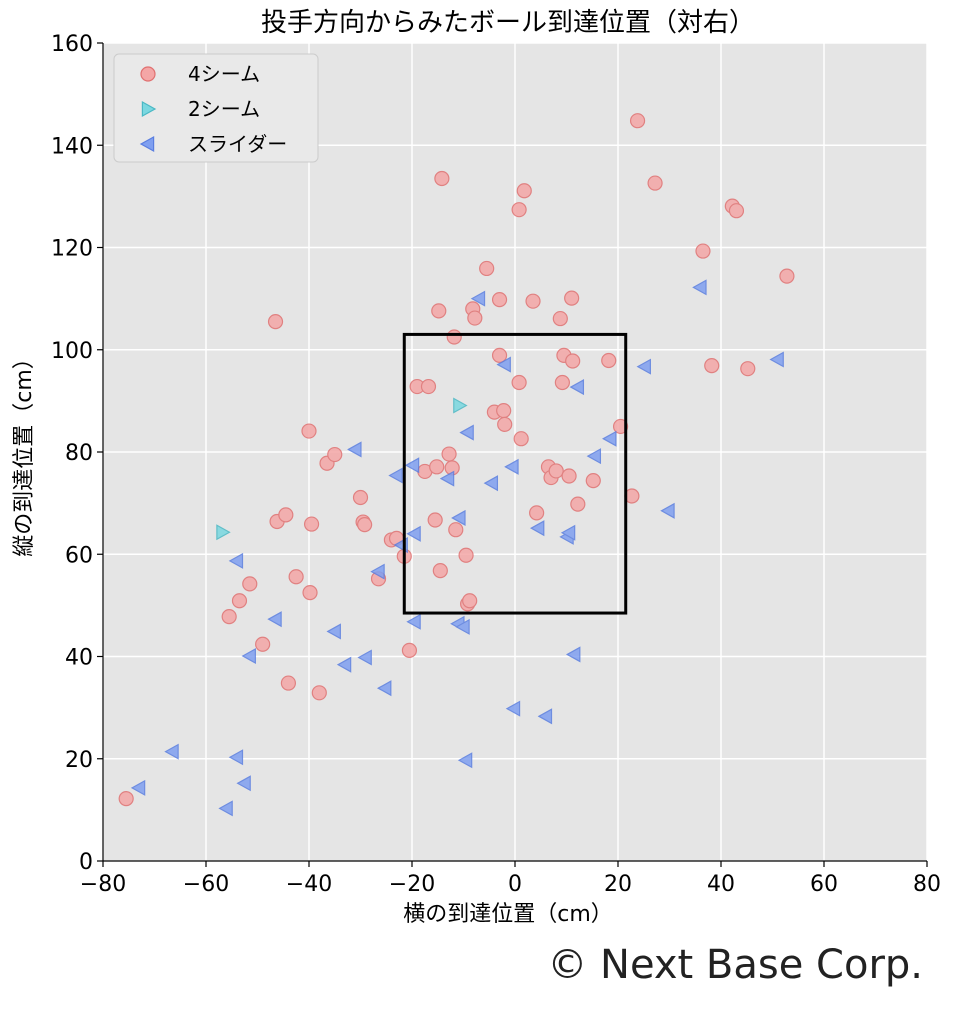 Image resolution: width=955 pixels, height=1020 pixels. Describe the element at coordinates (237, 144) in the screenshot. I see `legend-label: スライダー` at that location.